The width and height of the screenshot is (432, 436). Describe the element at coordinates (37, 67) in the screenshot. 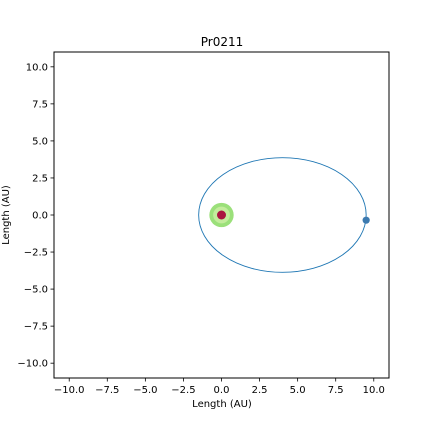

I see `y-tick-label: 10.0` at that location.